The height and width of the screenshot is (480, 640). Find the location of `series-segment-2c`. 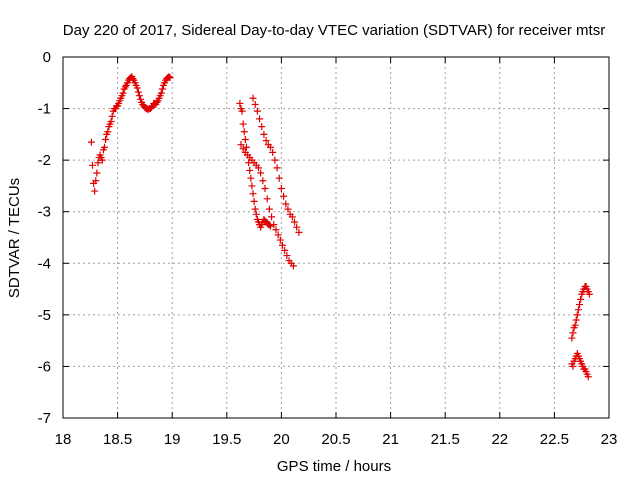

series-segment-2c is located at coordinates (276, 165).